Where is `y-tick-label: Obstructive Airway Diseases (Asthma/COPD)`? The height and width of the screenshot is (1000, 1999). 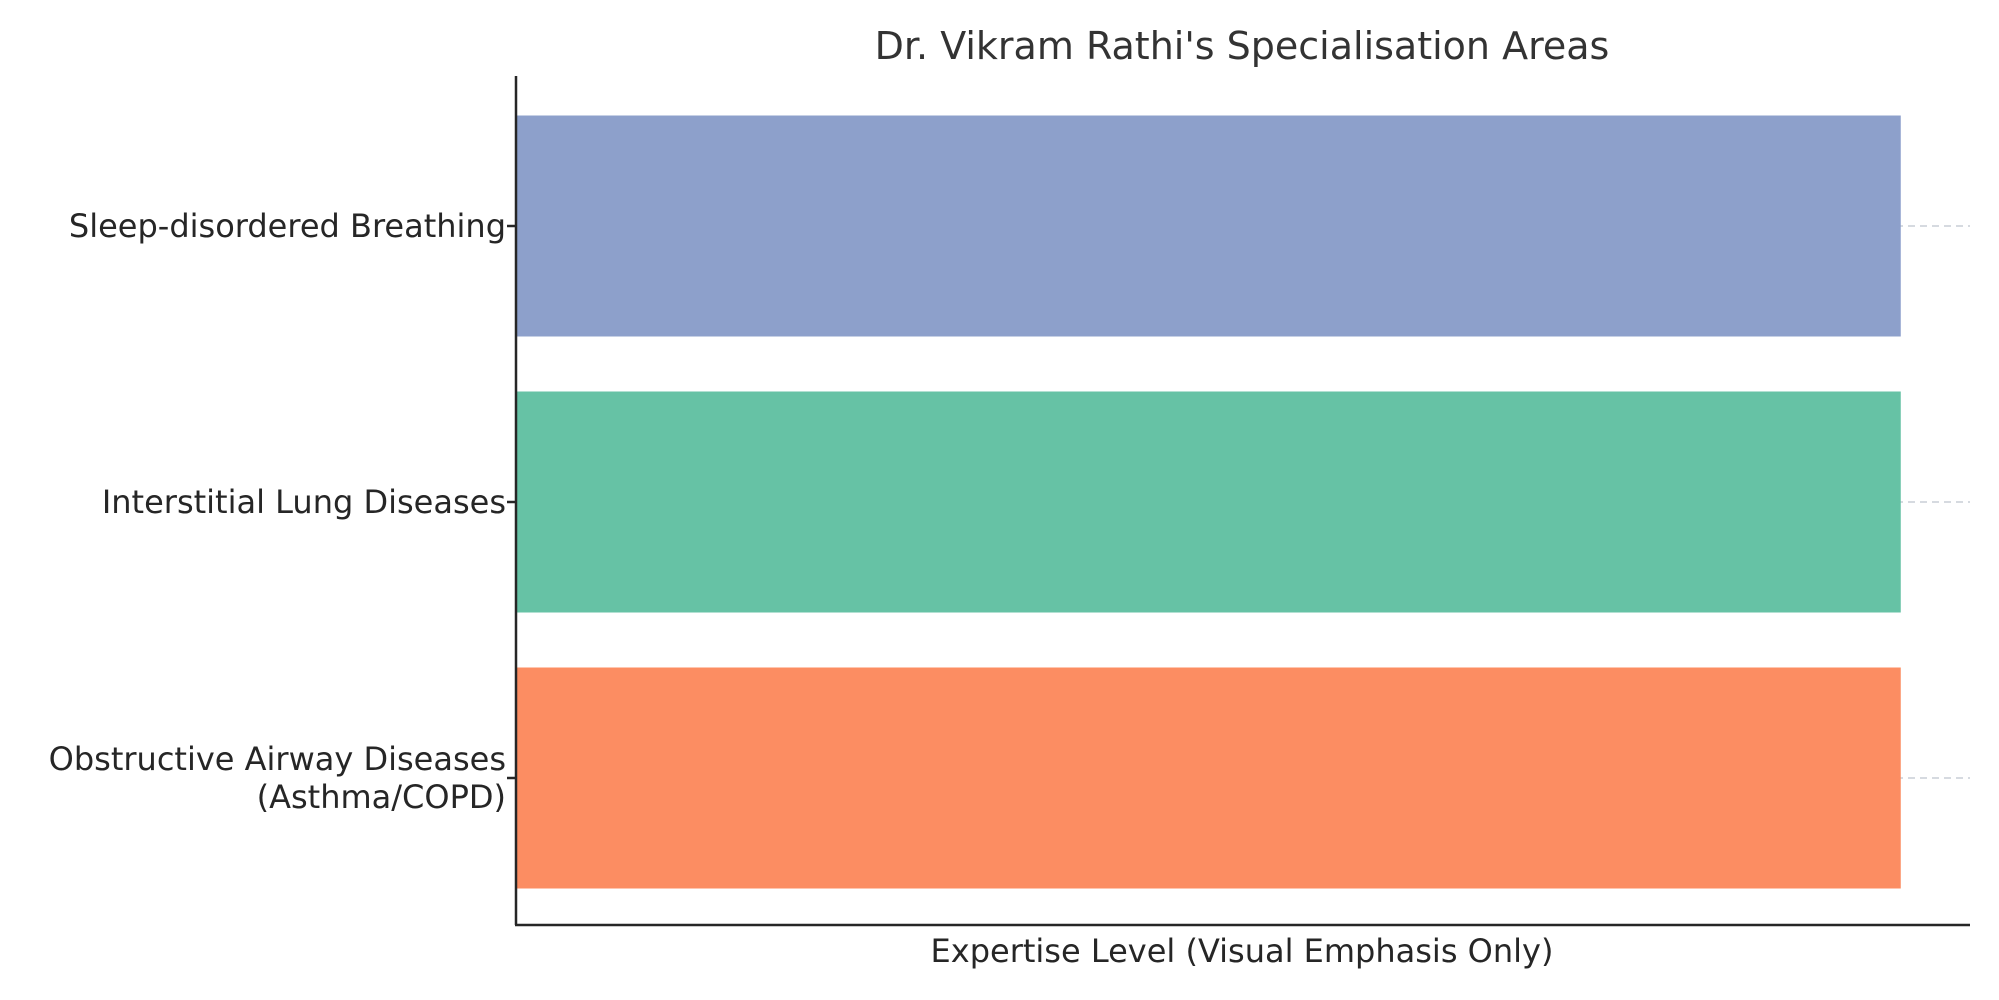
y-tick-label: Obstructive Airway Diseases (Asthma/COPD) is located at coordinates (277, 778).